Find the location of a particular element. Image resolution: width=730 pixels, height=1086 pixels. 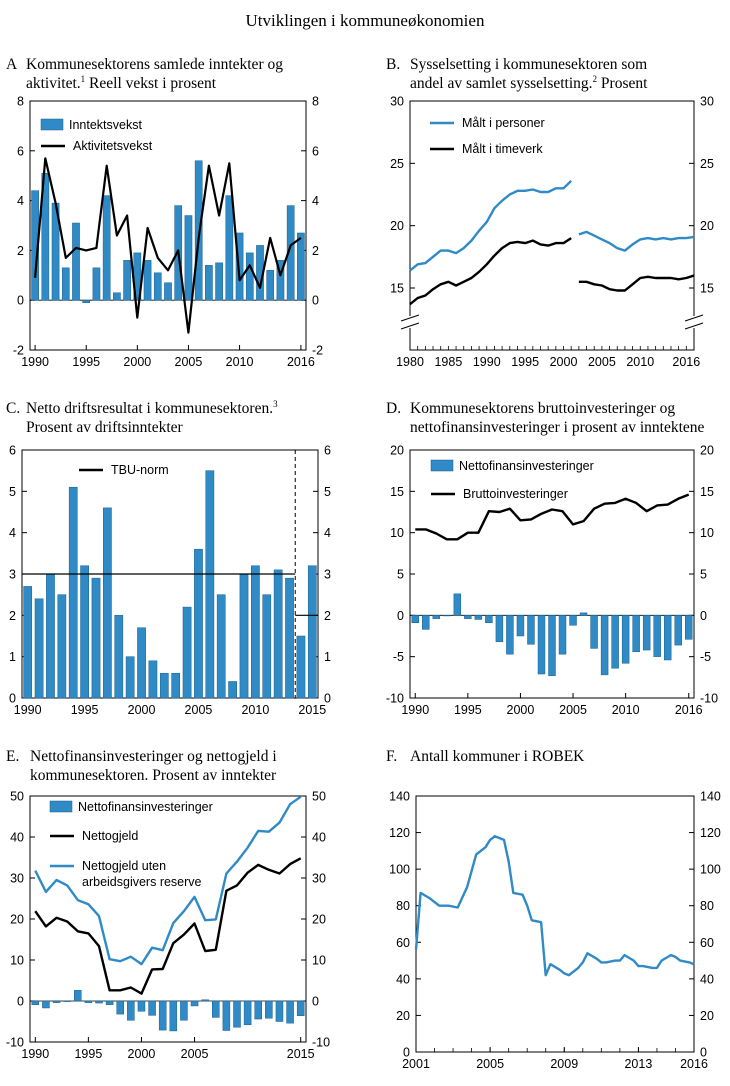

y-tick-label-left: 40 is located at coordinates (17, 838).